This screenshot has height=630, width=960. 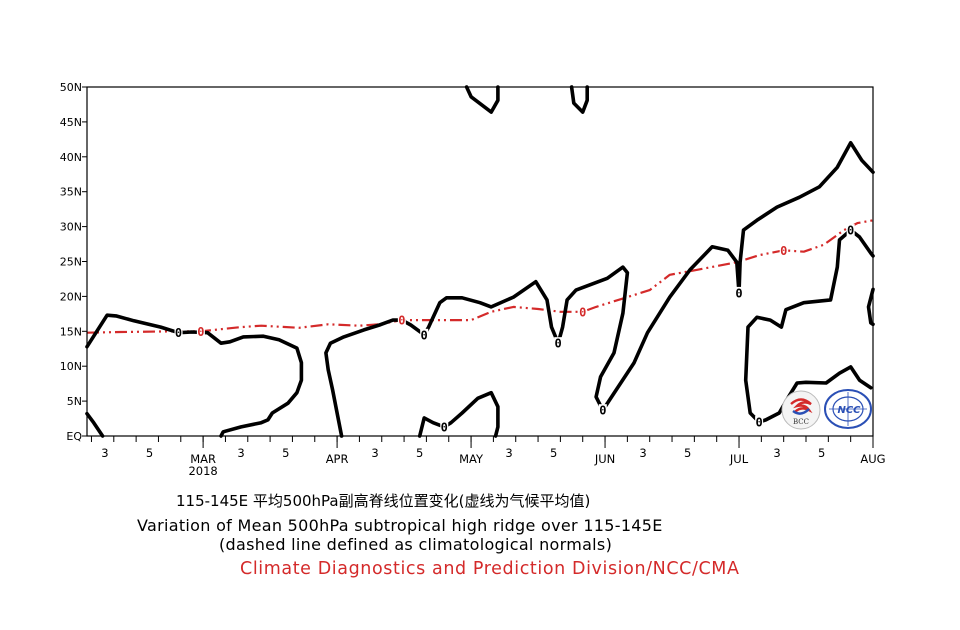 What do you see at coordinates (71, 262) in the screenshot?
I see `y-tick-label: 25N` at bounding box center [71, 262].